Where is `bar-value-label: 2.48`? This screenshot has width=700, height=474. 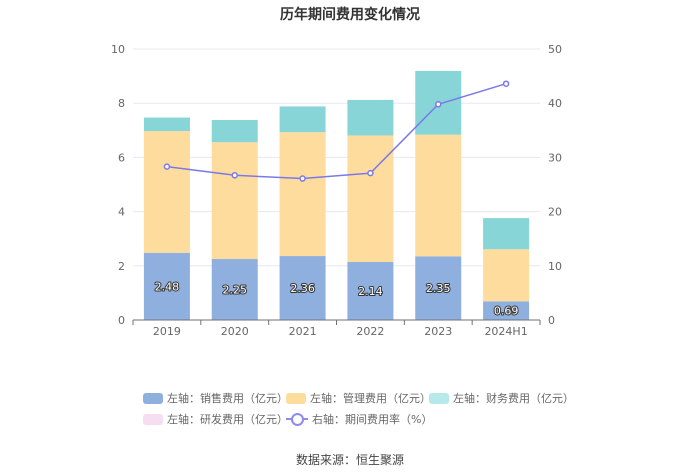
bar-value-label: 2.48 is located at coordinates (167, 286).